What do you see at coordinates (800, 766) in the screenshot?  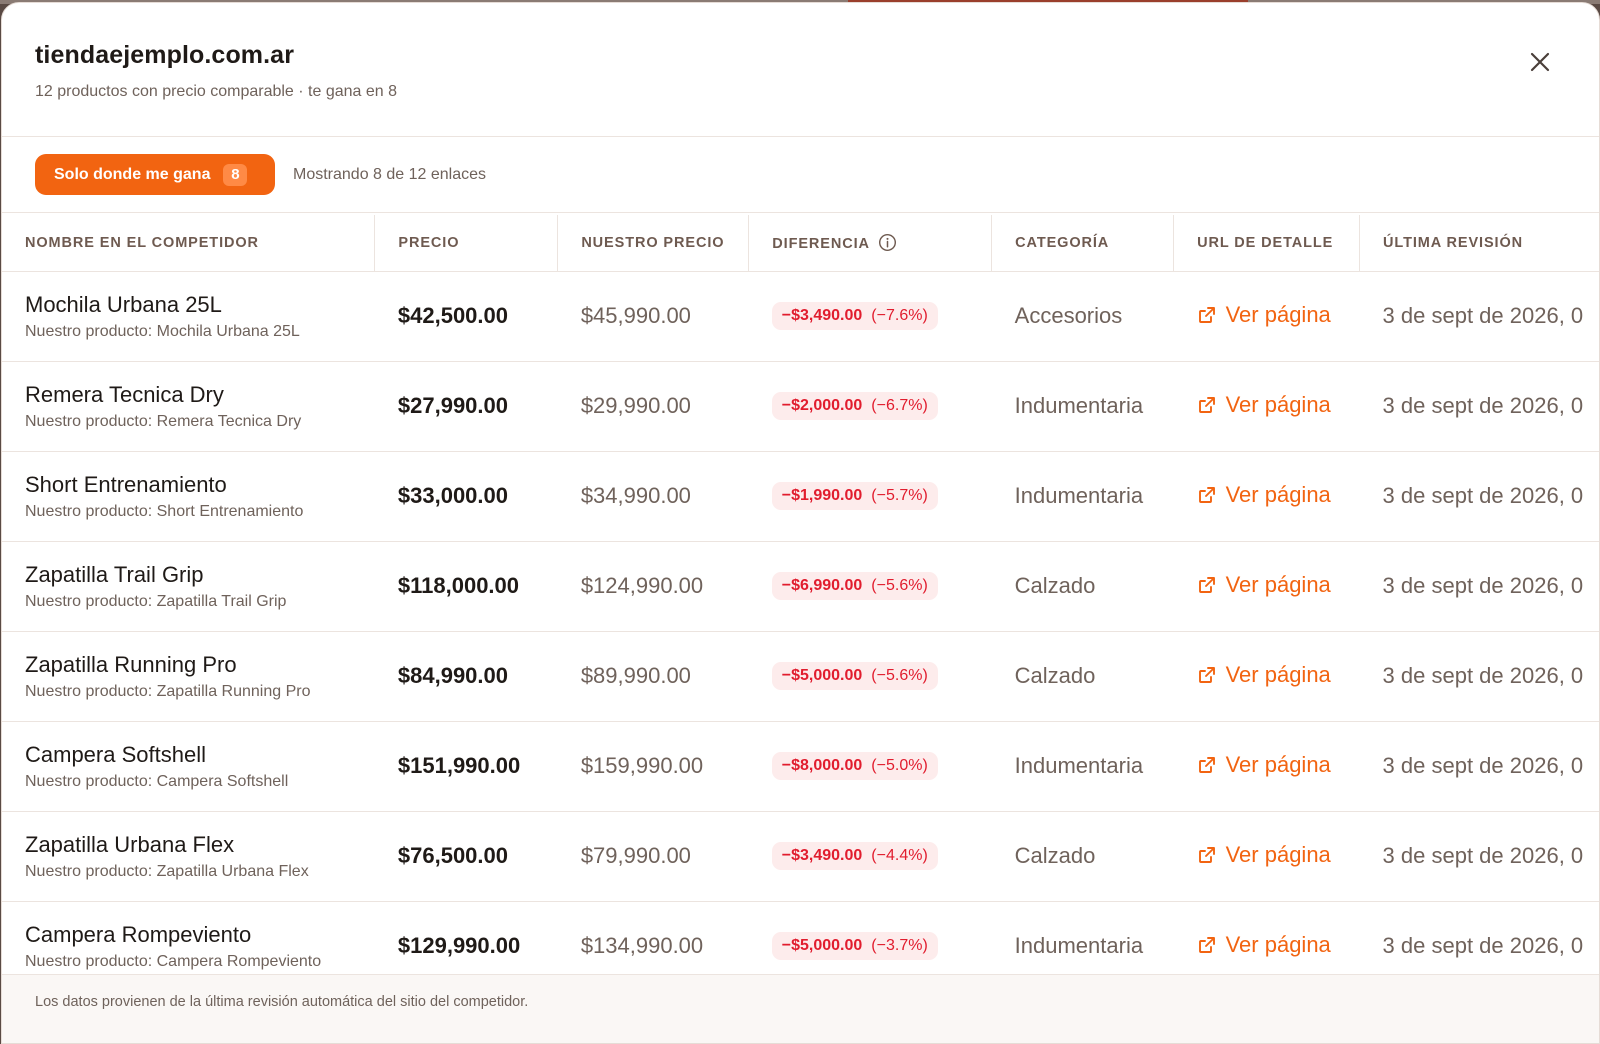 I see `table-row: Campera Softshell Nuestro producto` at bounding box center [800, 766].